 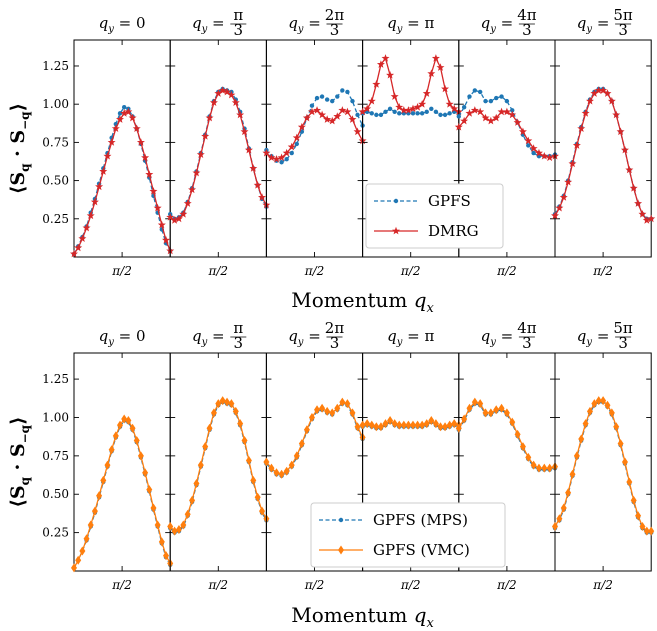 What do you see at coordinates (25, 167) in the screenshot?
I see `y-axis-label-b: q` at bounding box center [25, 167].